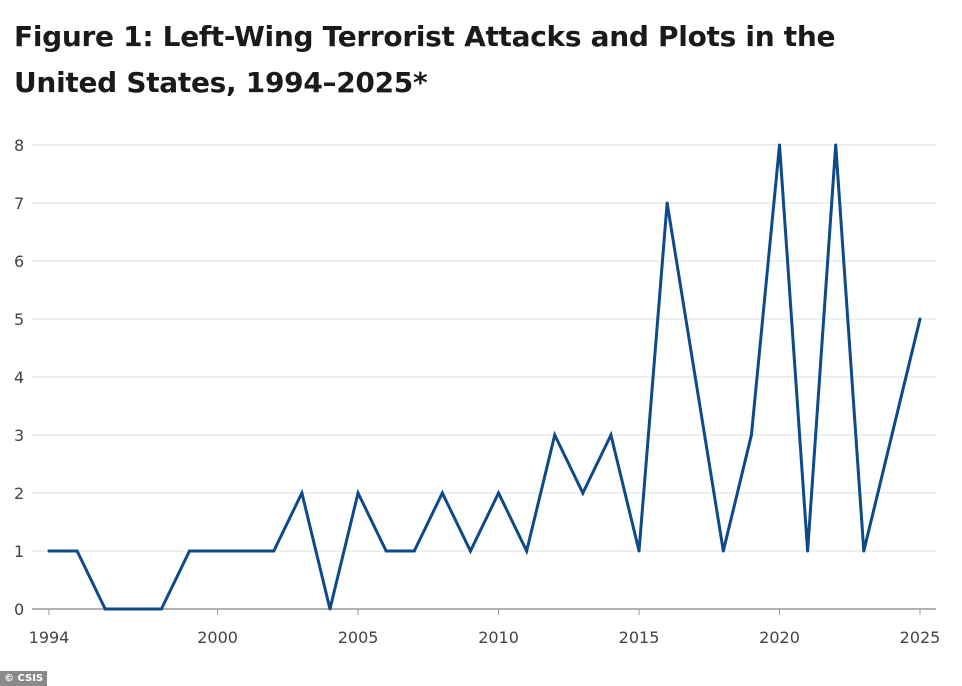 This screenshot has width=962, height=686. I want to click on data-point-2024, so click(891, 435).